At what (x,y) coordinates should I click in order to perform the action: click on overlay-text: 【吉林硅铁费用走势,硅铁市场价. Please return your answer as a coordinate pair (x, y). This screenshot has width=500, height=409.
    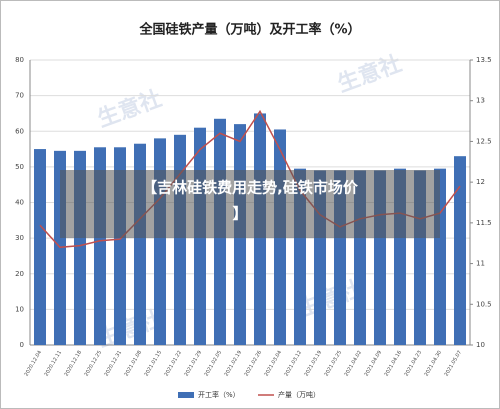
    Looking at the image, I should click on (250, 188).